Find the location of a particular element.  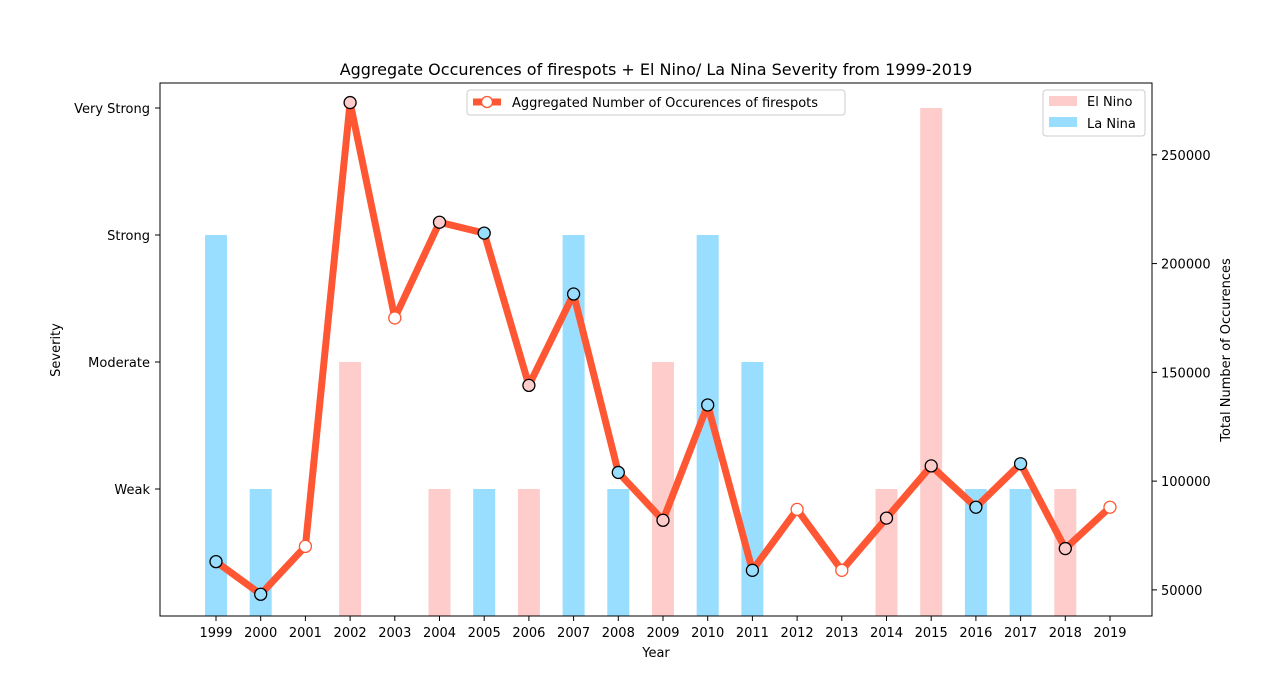

x-tick-label: 2009 is located at coordinates (662, 633).